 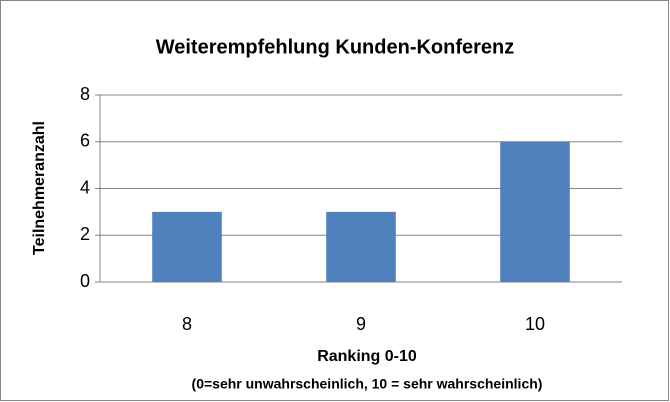 I want to click on chart-title: Weiterempfehlung Kunden-Konferenz, so click(x=335, y=47).